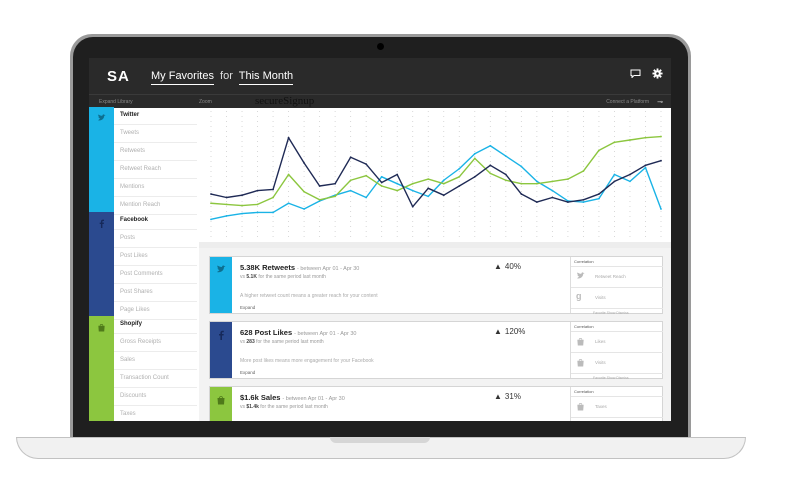 This screenshot has width=787, height=494. Describe the element at coordinates (155, 275) in the screenshot. I see `sidebar-item-post-comments: Post Comments` at that location.